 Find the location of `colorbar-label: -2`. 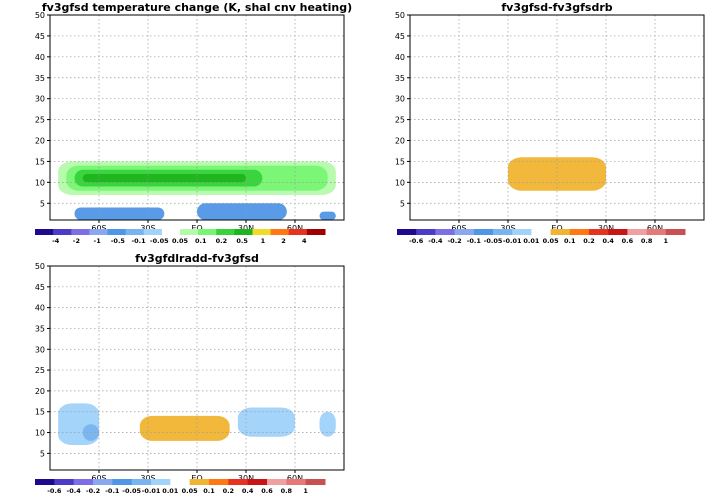

colorbar-label: -2 is located at coordinates (76, 241).